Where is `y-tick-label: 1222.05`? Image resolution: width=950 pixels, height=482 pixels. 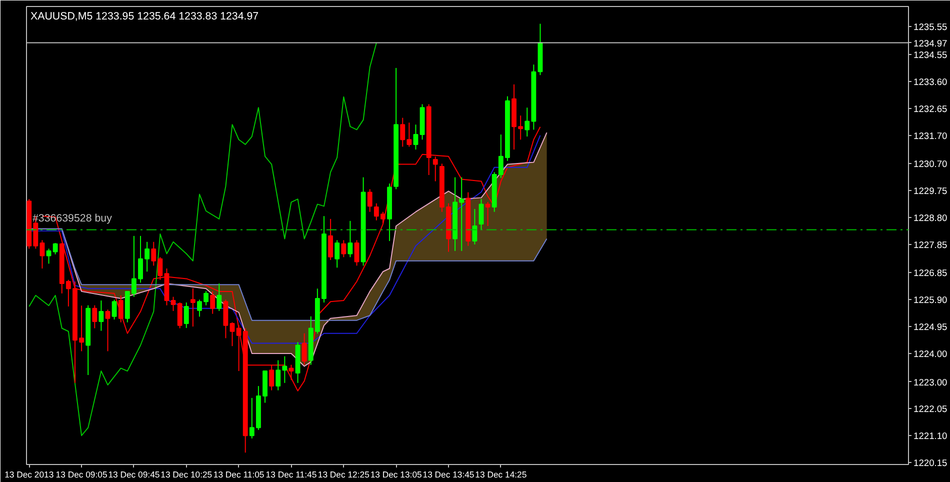 y-tick-label: 1222.05 is located at coordinates (931, 409).